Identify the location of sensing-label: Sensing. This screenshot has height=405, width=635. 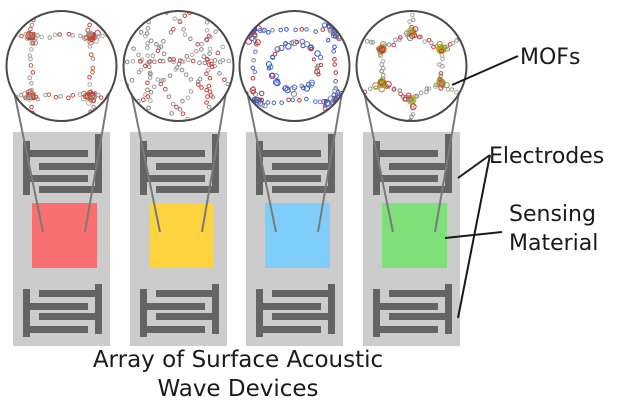
(552, 214).